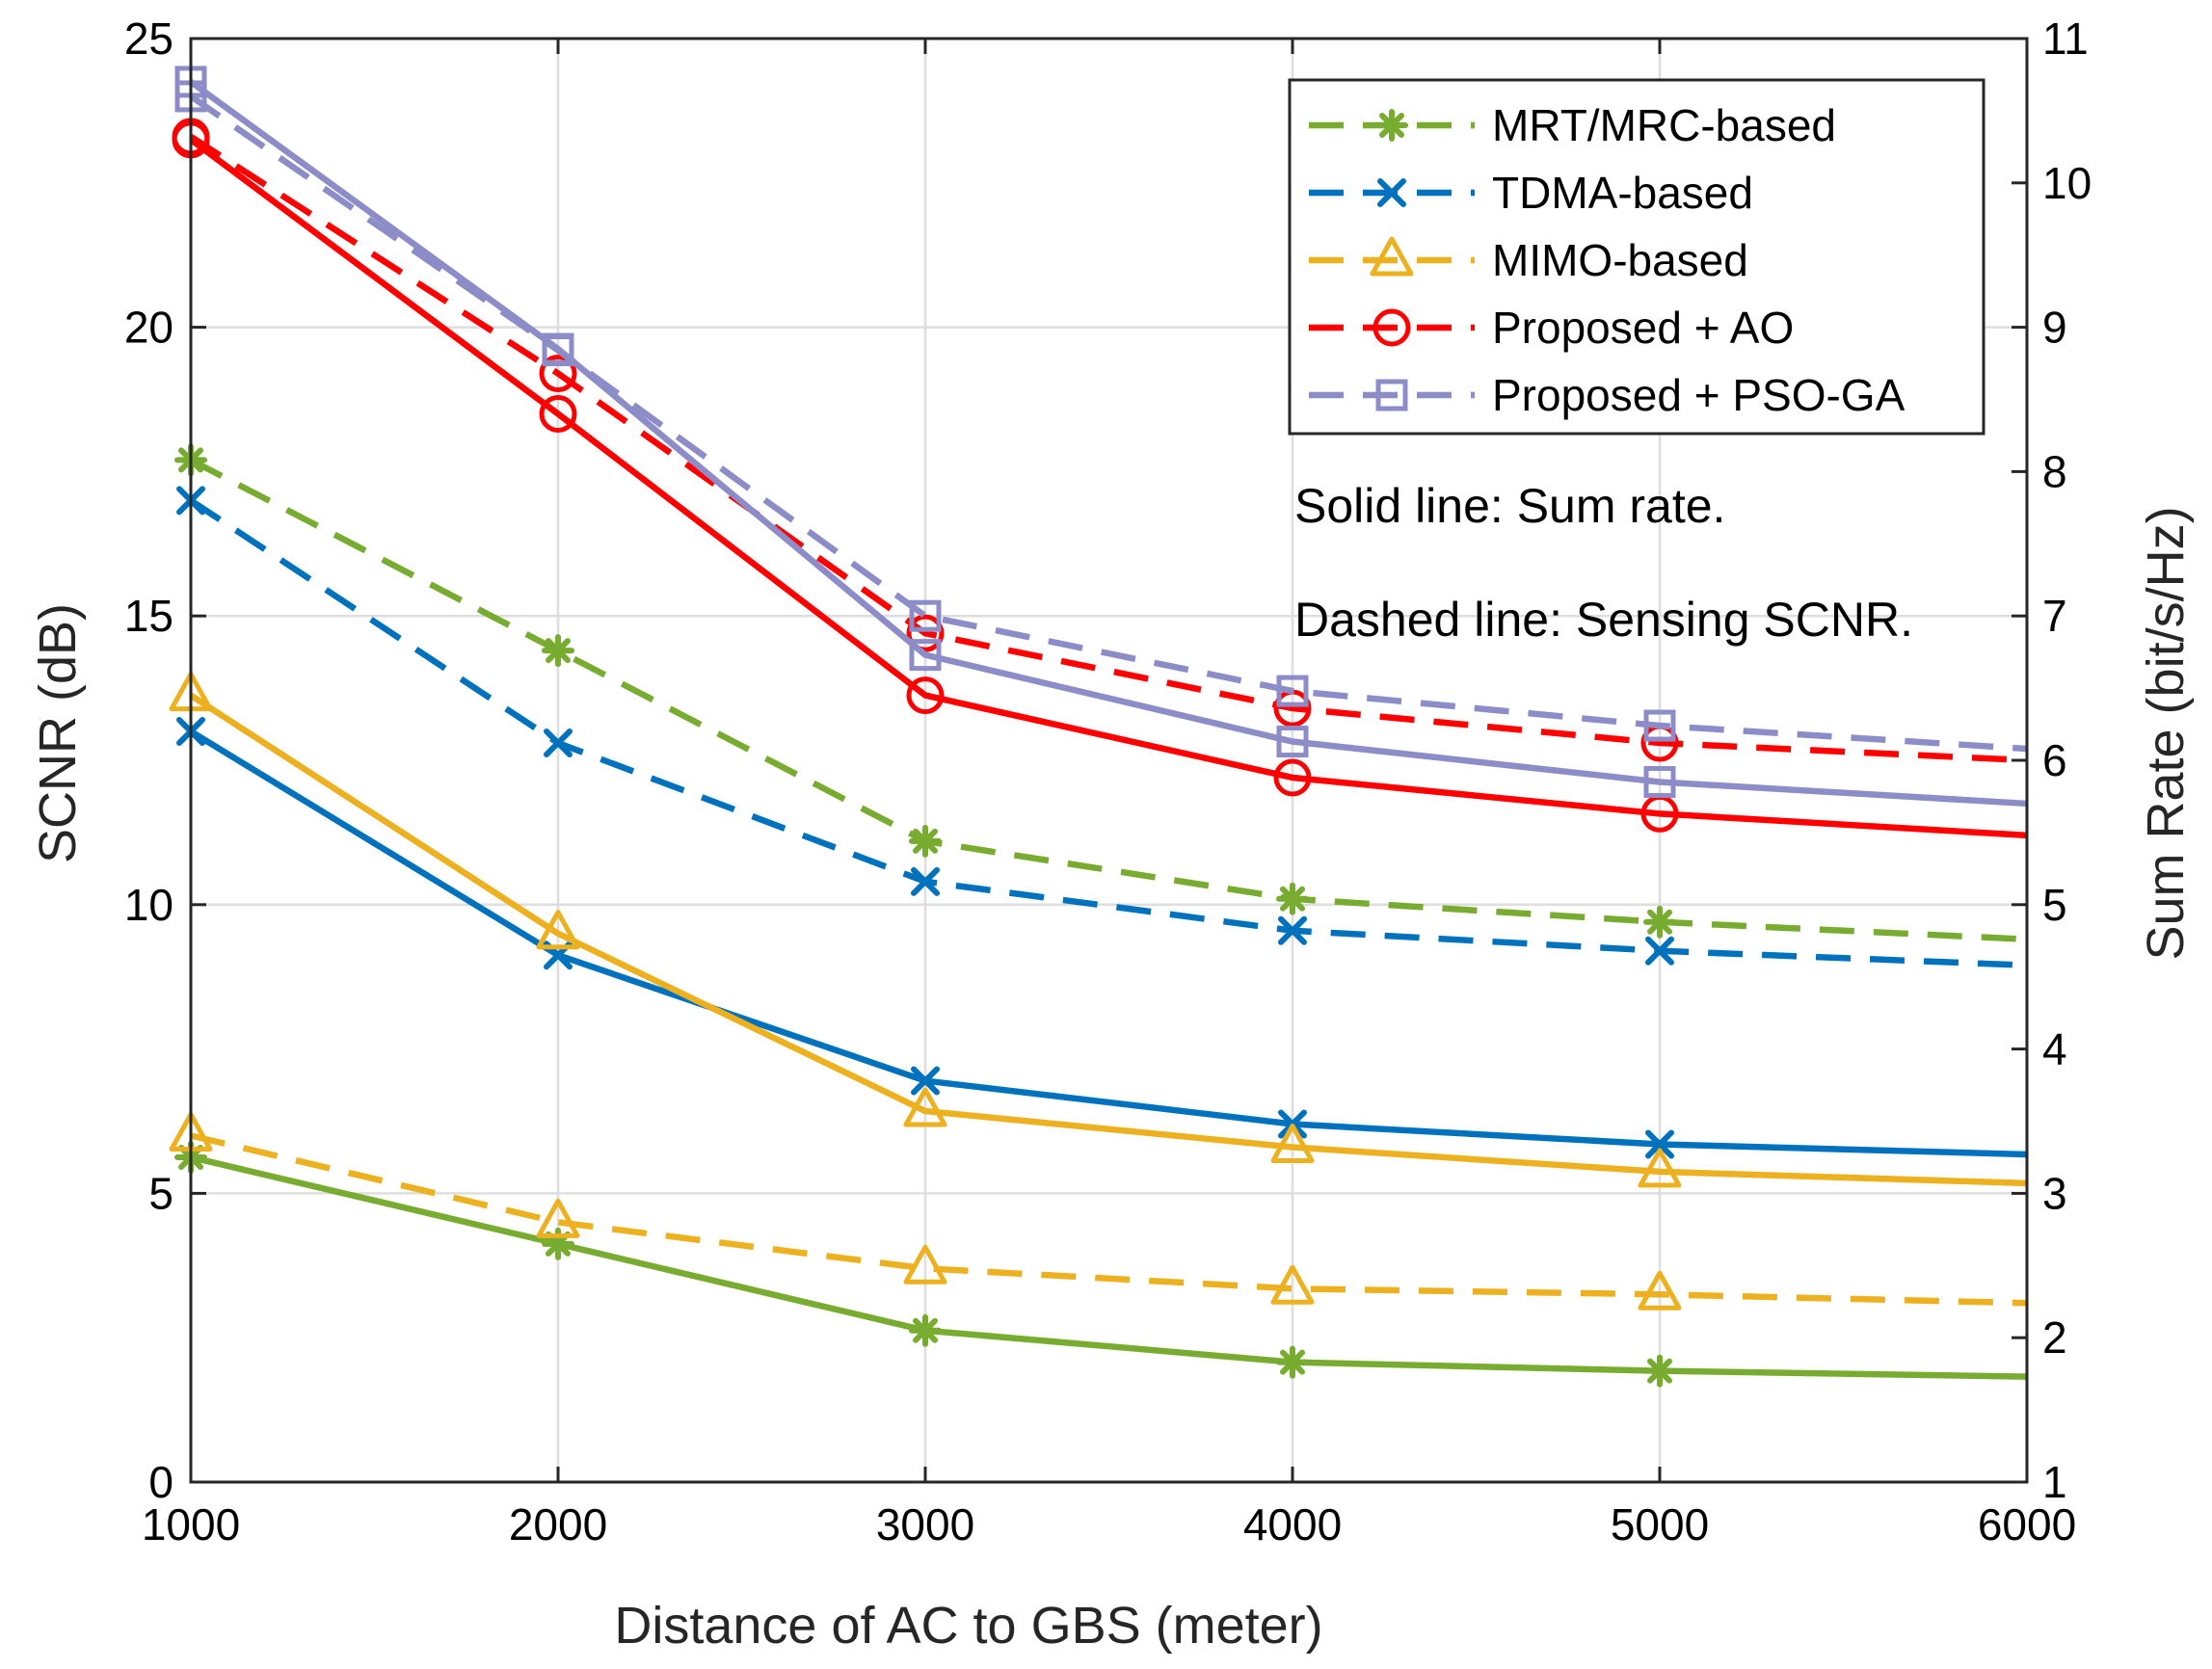 The image size is (2212, 1669). What do you see at coordinates (2054, 328) in the screenshot?
I see `y-right-tick-label: 9` at bounding box center [2054, 328].